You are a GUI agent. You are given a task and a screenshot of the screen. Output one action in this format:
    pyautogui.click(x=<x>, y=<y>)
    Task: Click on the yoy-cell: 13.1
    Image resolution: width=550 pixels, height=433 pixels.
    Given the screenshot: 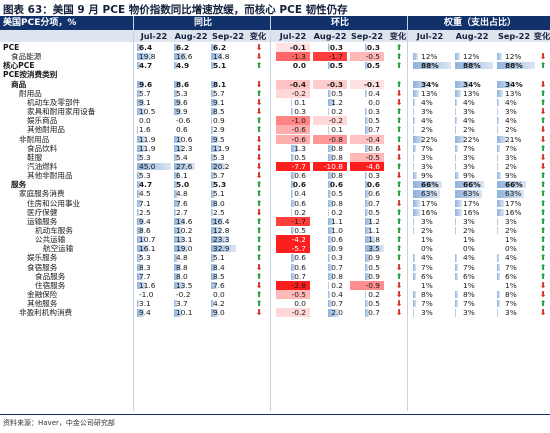 What is the action you would take?
    pyautogui.click(x=191, y=239)
    